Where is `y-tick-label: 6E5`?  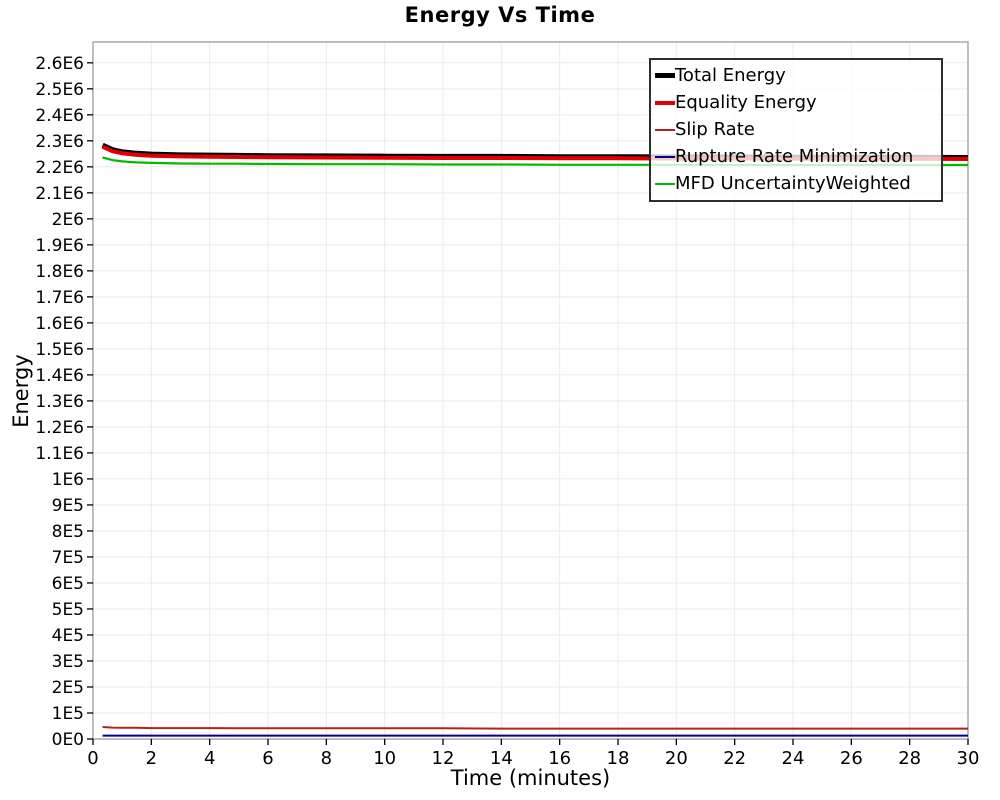 y-tick-label: 6E5 is located at coordinates (68, 584).